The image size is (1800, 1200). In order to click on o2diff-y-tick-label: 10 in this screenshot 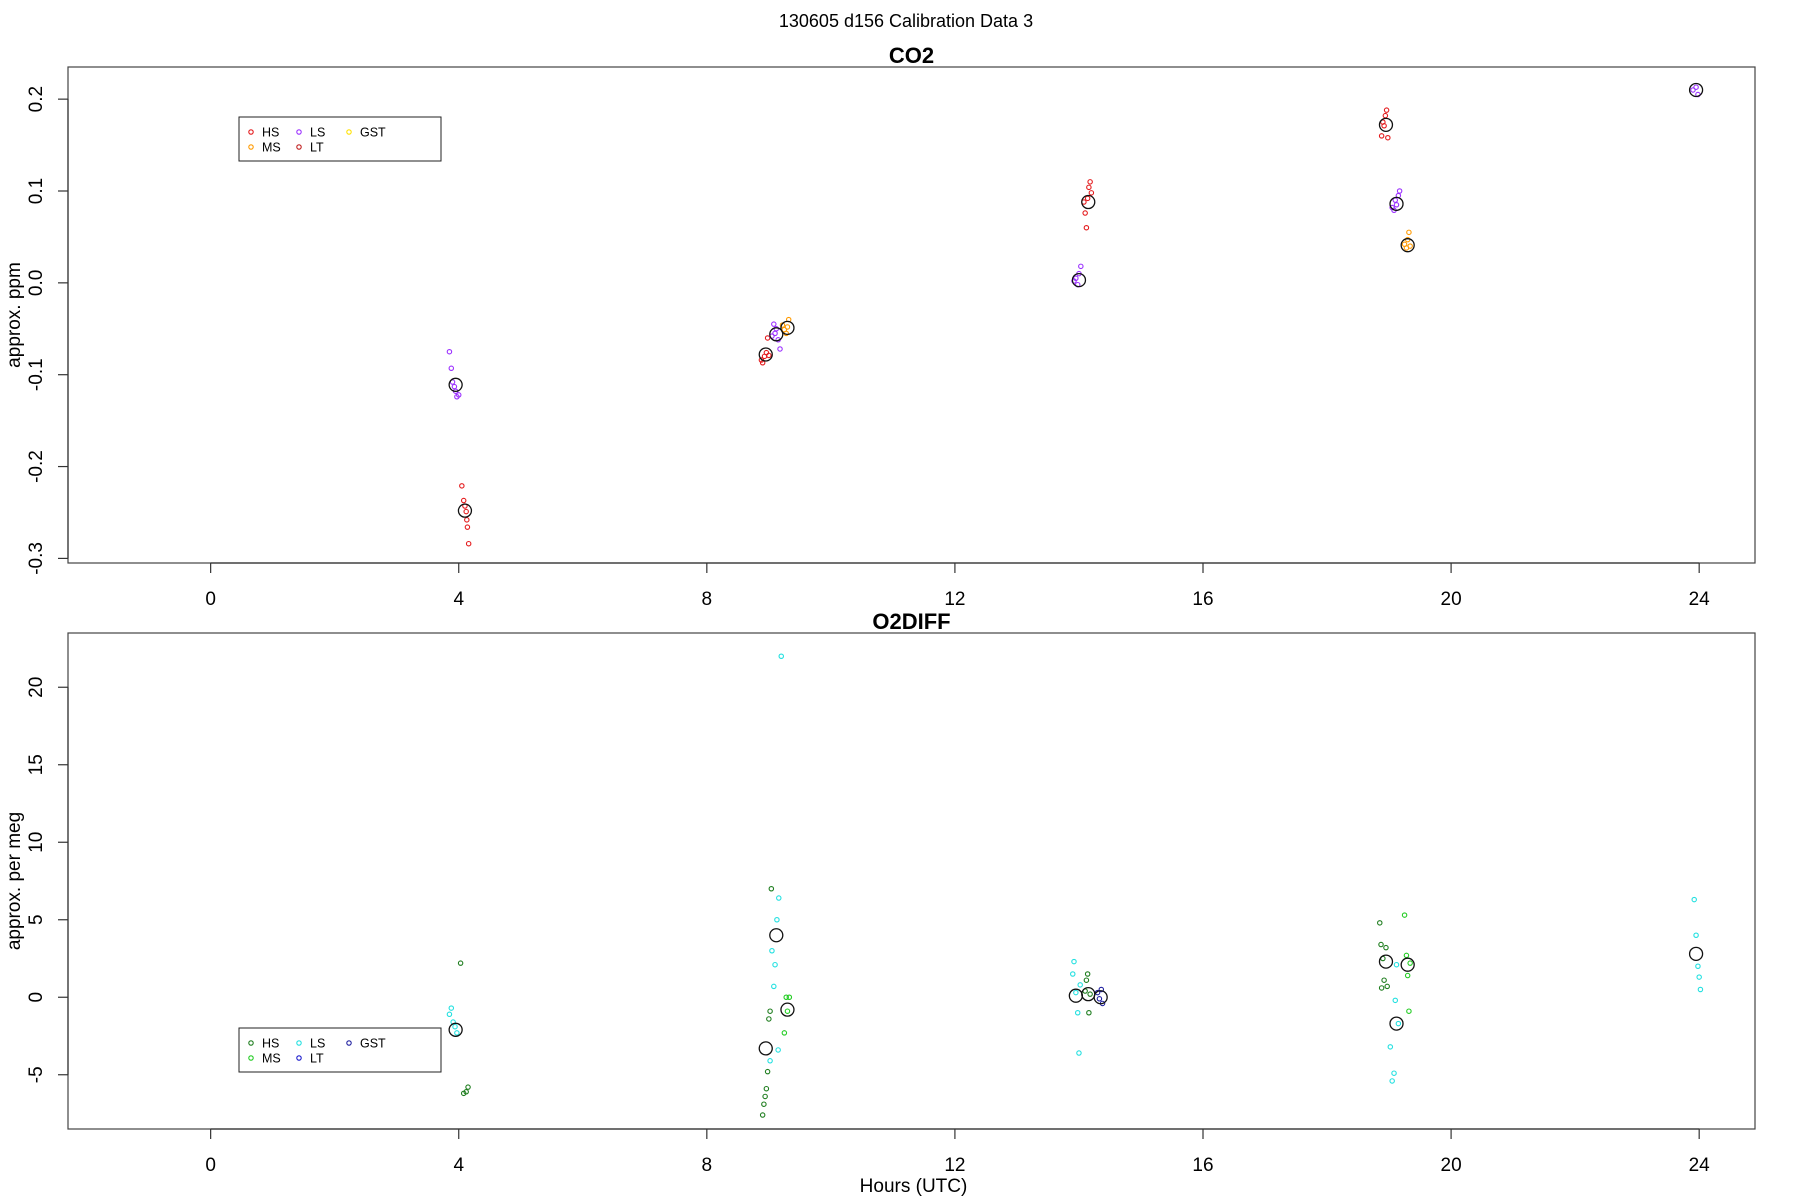, I will do `click(36, 842)`.